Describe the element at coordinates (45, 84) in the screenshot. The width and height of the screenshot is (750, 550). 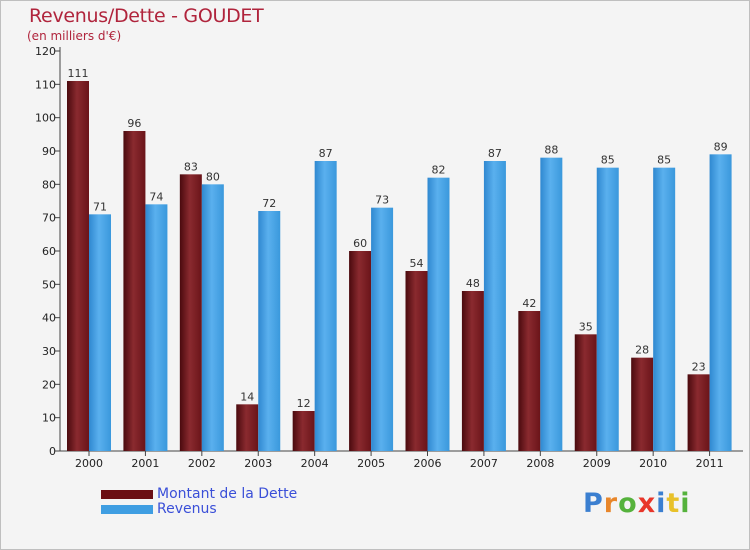
I see `y-tick-label: 110` at that location.